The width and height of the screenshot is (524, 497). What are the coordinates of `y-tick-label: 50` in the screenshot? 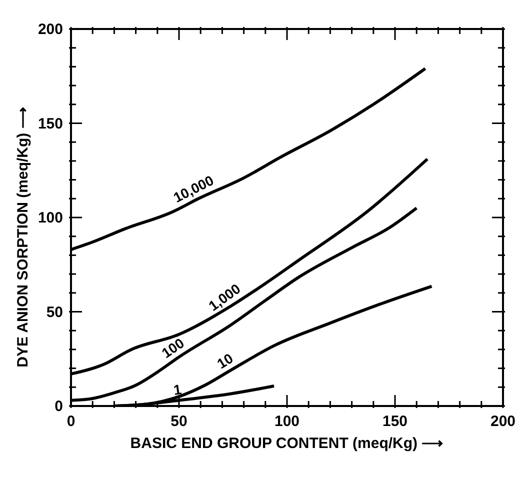 It's located at (54, 312).